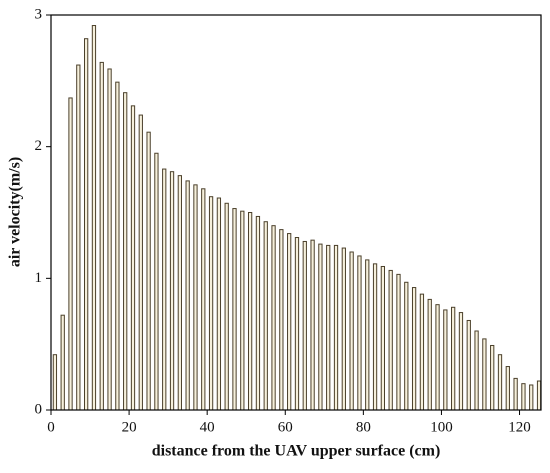  I want to click on y-axis-label: air velocity(m/s), so click(15, 212).